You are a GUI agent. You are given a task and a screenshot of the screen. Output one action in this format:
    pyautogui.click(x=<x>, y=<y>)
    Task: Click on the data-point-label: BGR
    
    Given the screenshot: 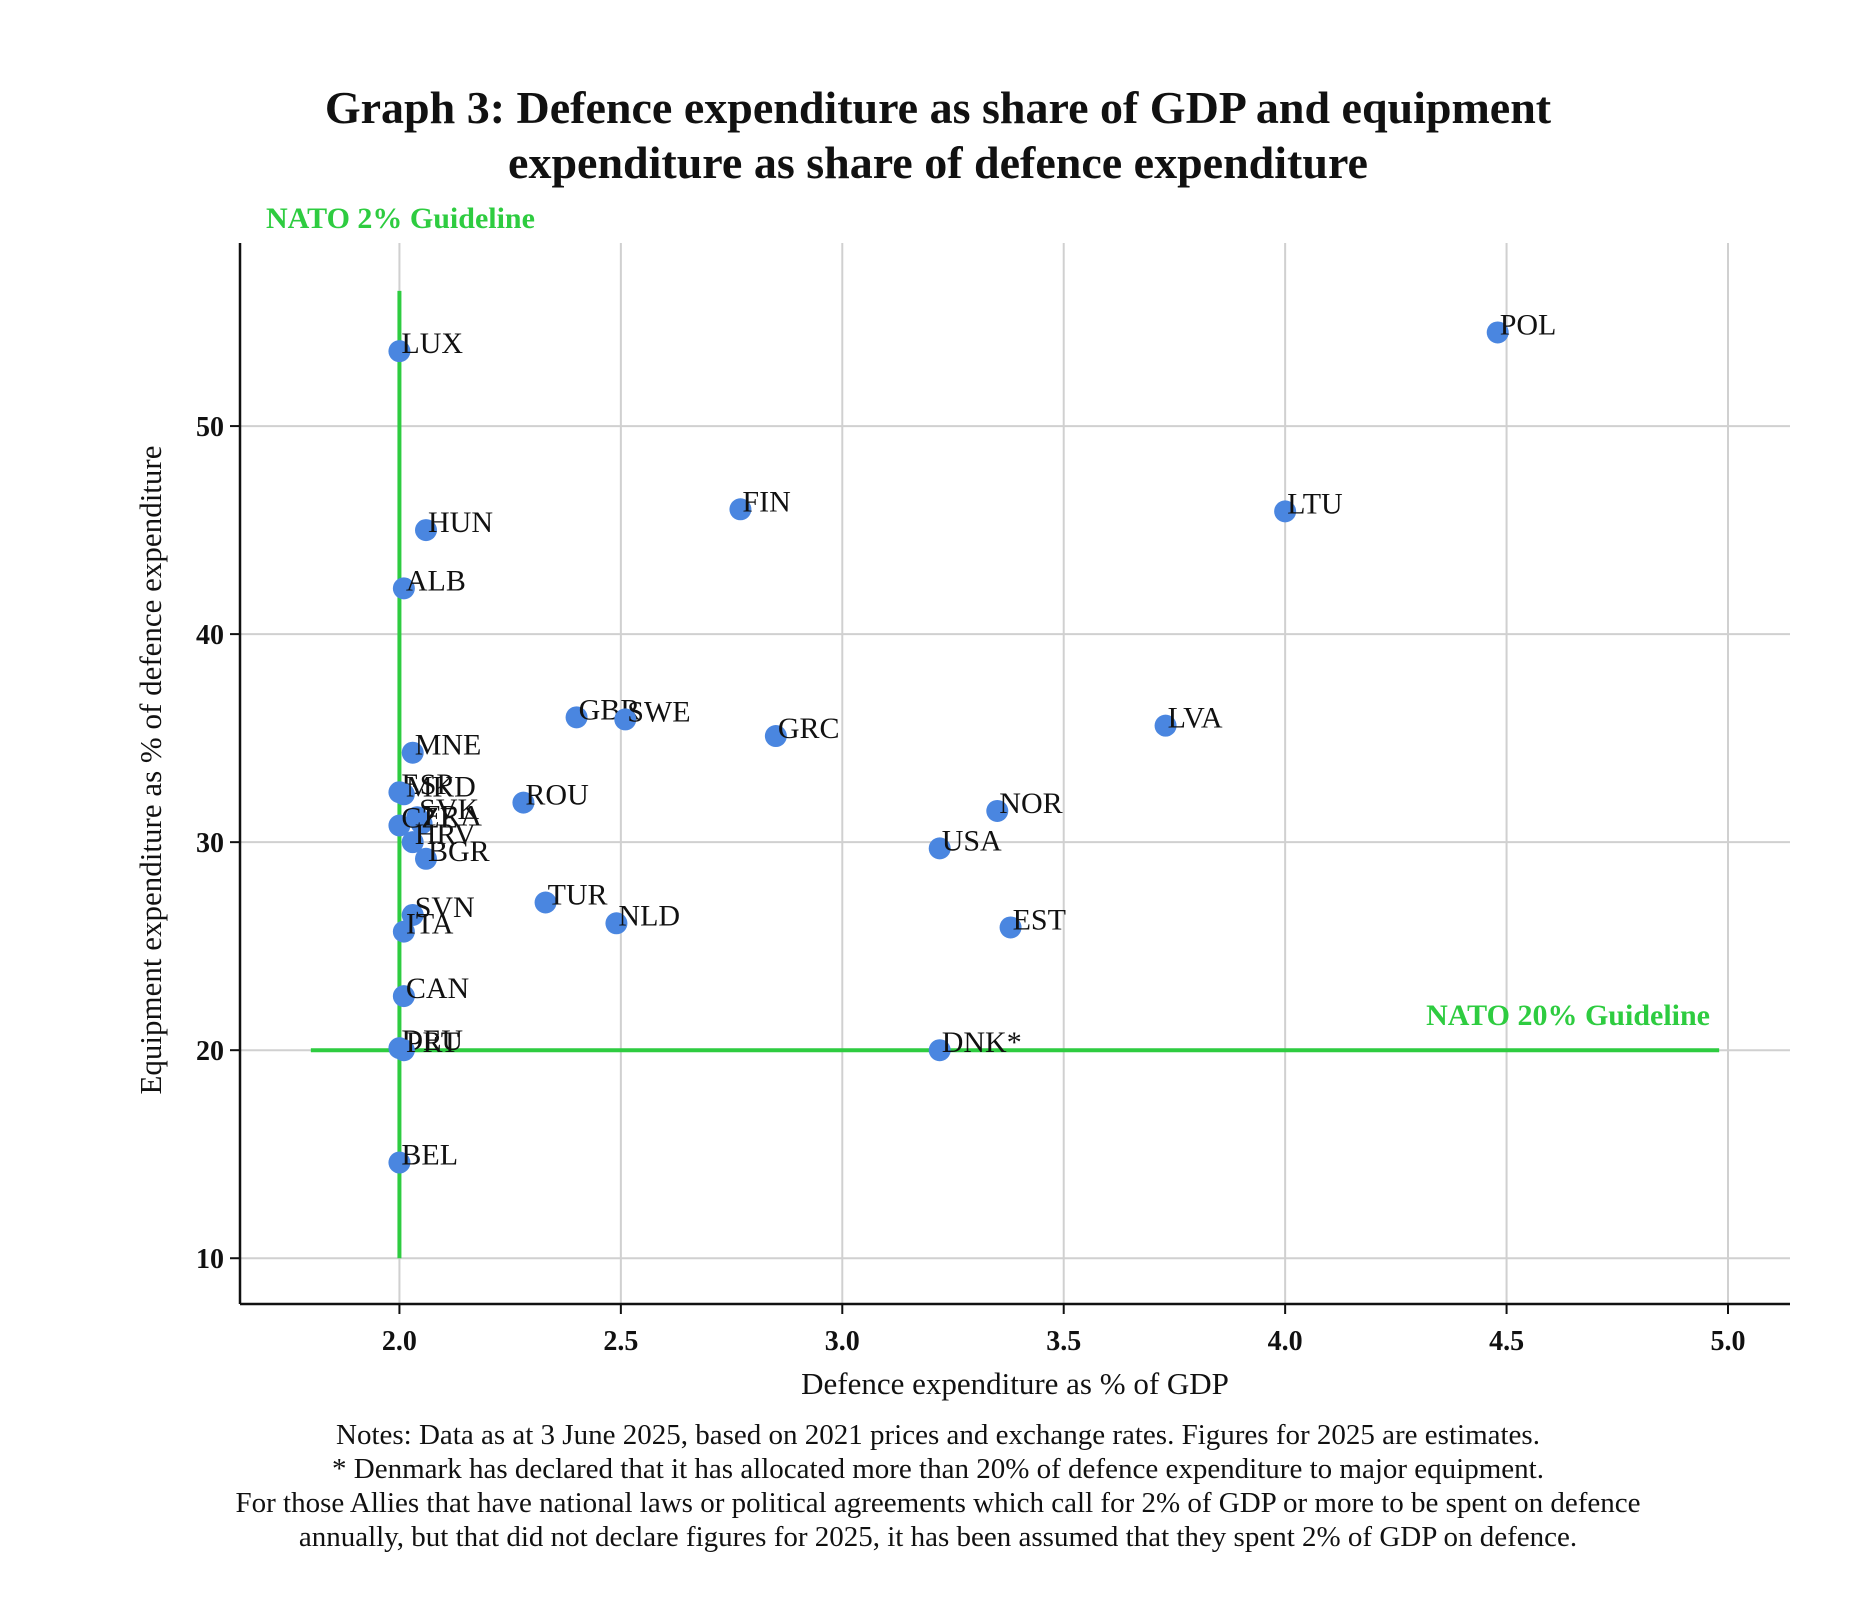 What is the action you would take?
    pyautogui.click(x=459, y=851)
    